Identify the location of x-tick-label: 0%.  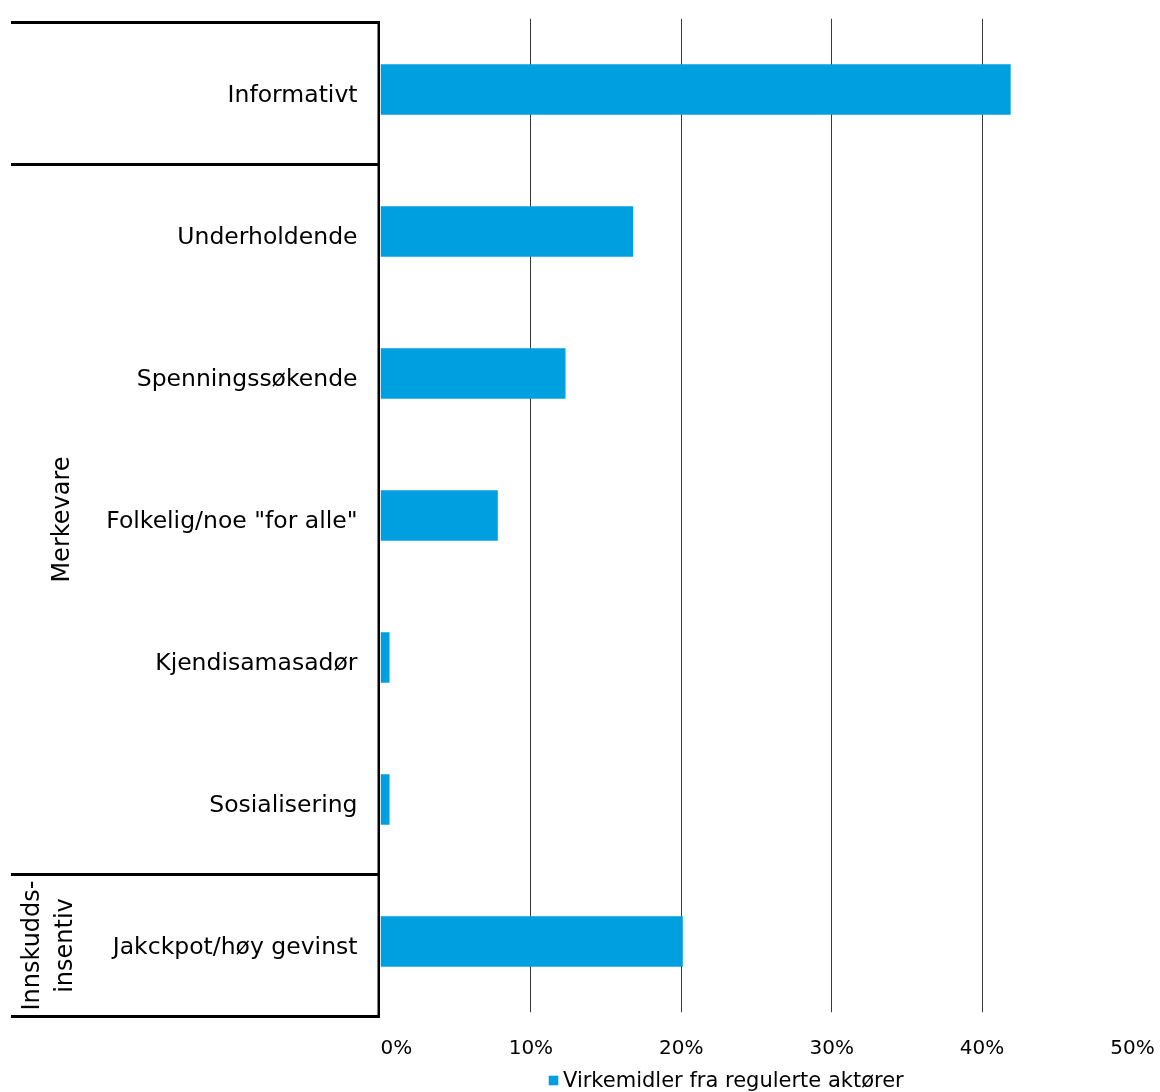
(396, 1046).